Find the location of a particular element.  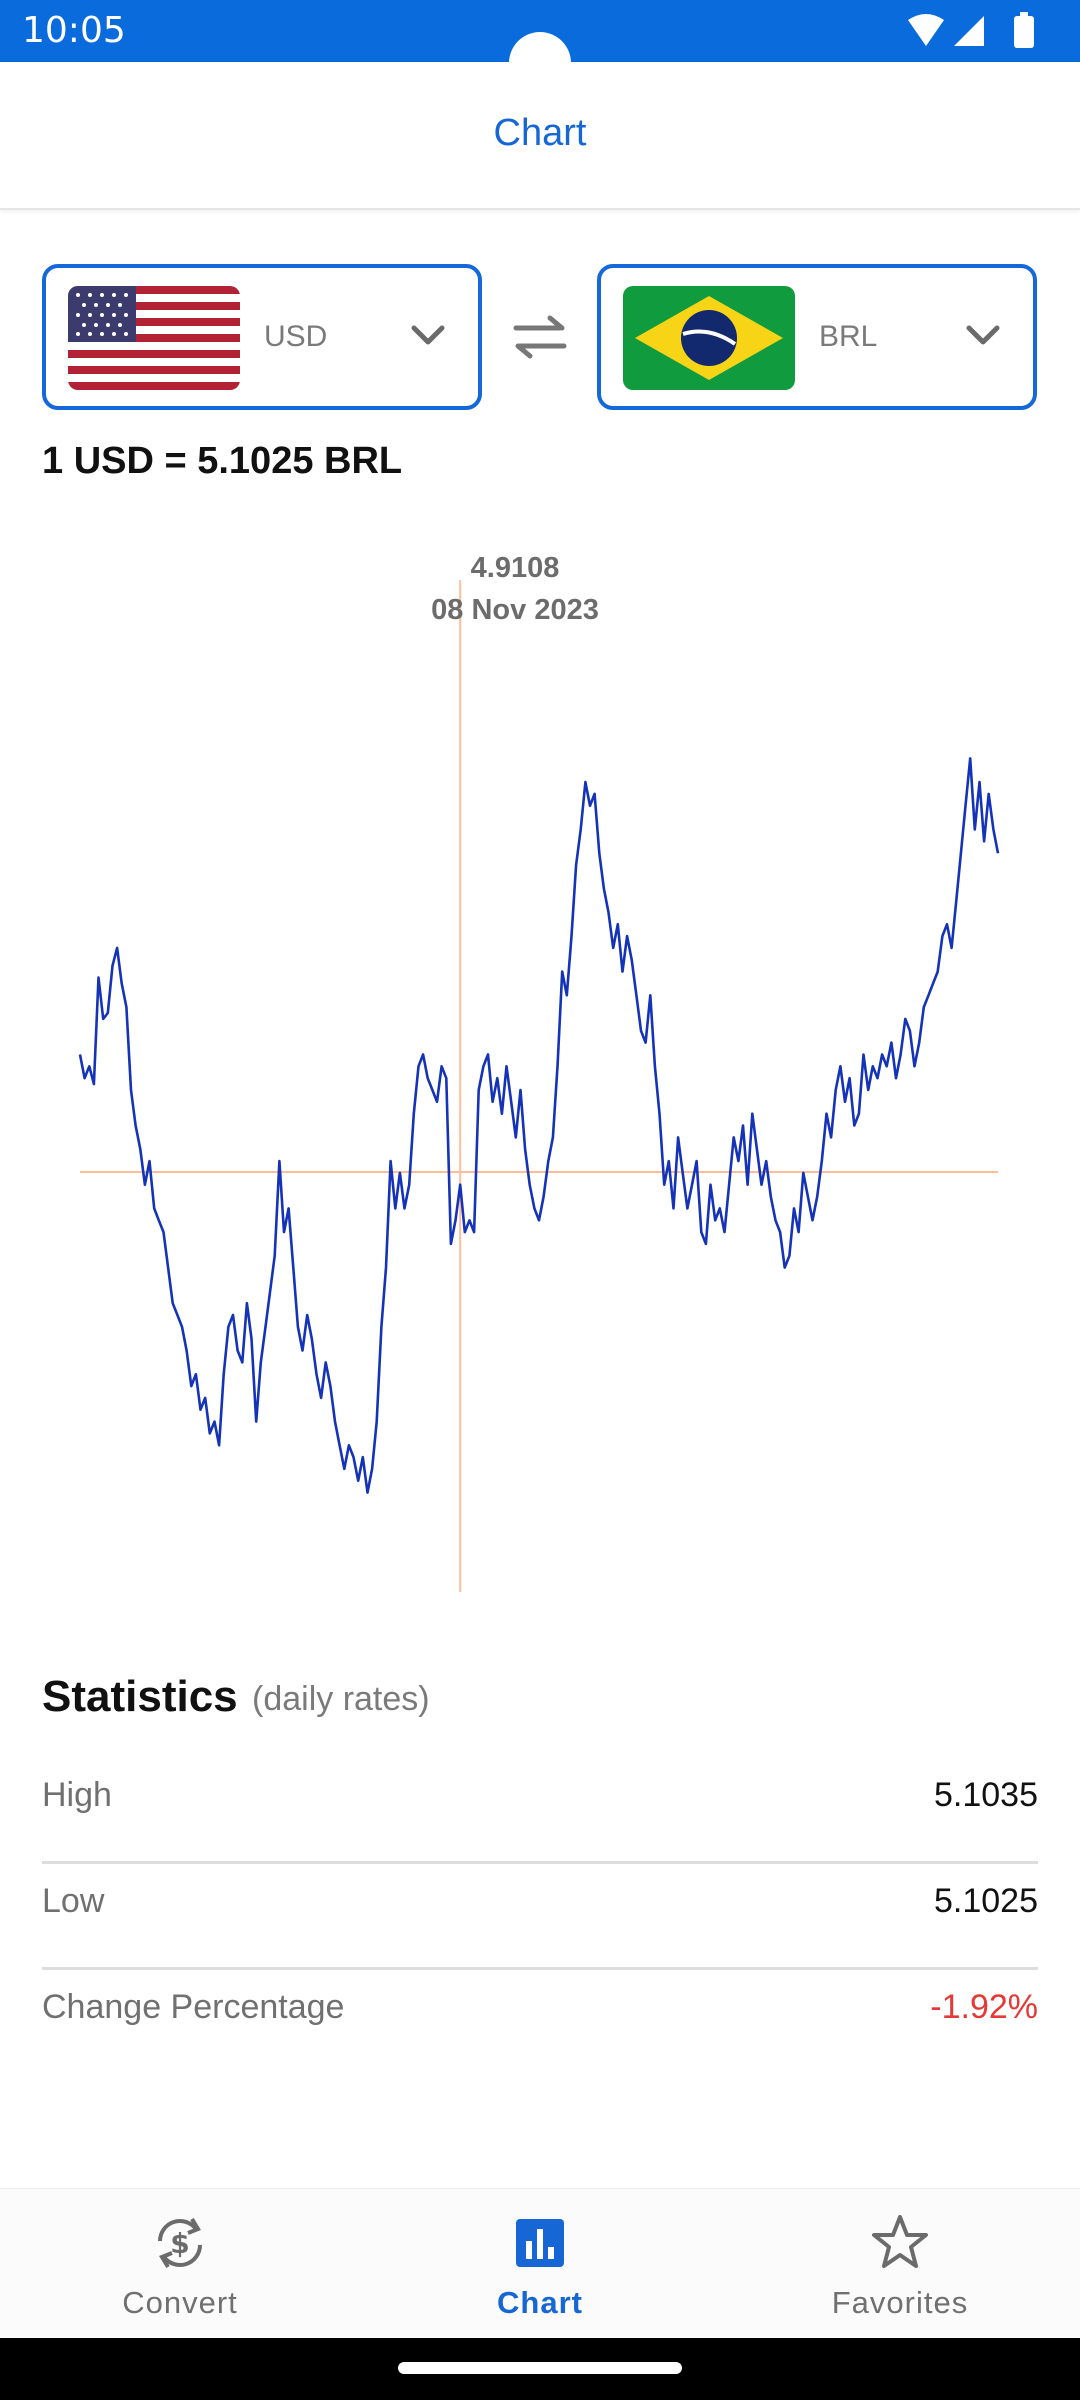

bottom-navigation: $ Convert Chart Favorites is located at coordinates (540, 2263).